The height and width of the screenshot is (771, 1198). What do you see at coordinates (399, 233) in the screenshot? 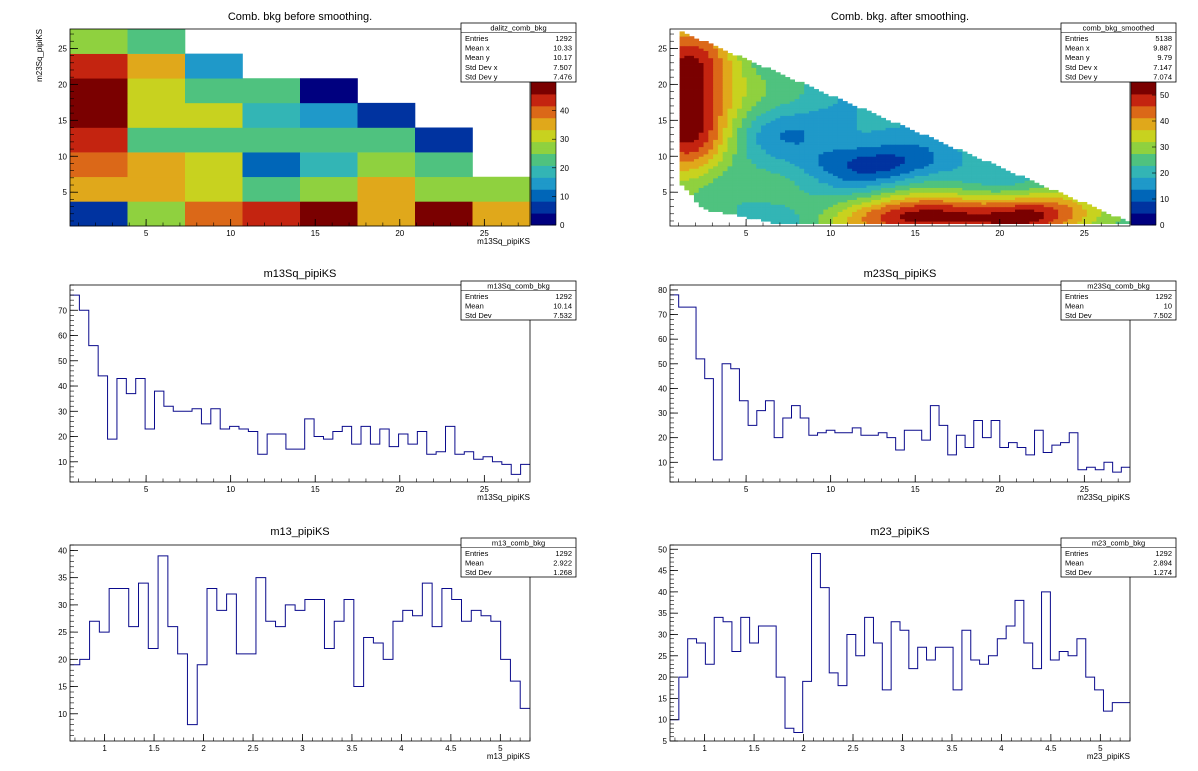
I see `x-tick-label: 20` at bounding box center [399, 233].